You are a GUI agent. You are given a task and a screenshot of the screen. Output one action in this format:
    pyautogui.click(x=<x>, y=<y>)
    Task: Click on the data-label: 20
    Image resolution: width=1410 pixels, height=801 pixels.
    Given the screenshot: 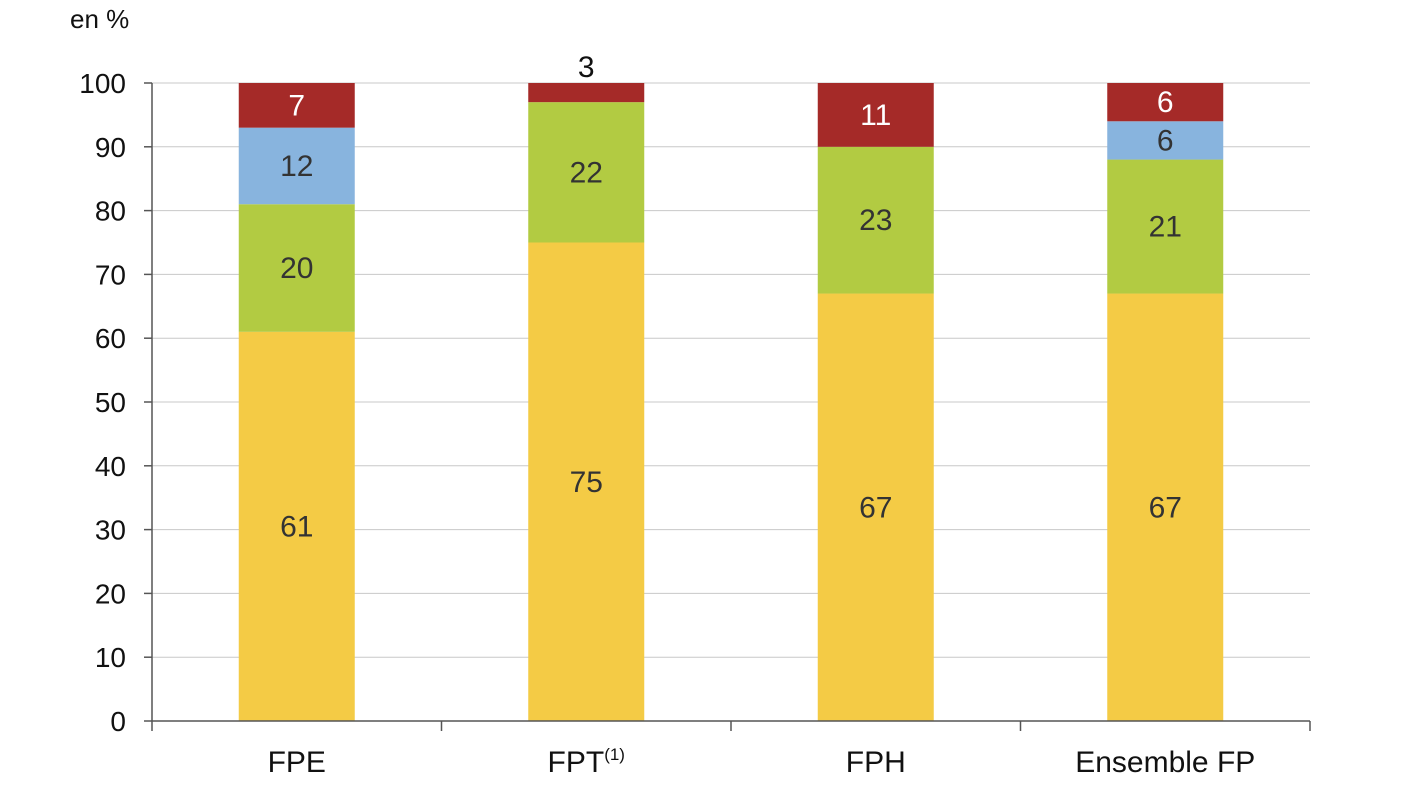 What is the action you would take?
    pyautogui.click(x=296, y=268)
    